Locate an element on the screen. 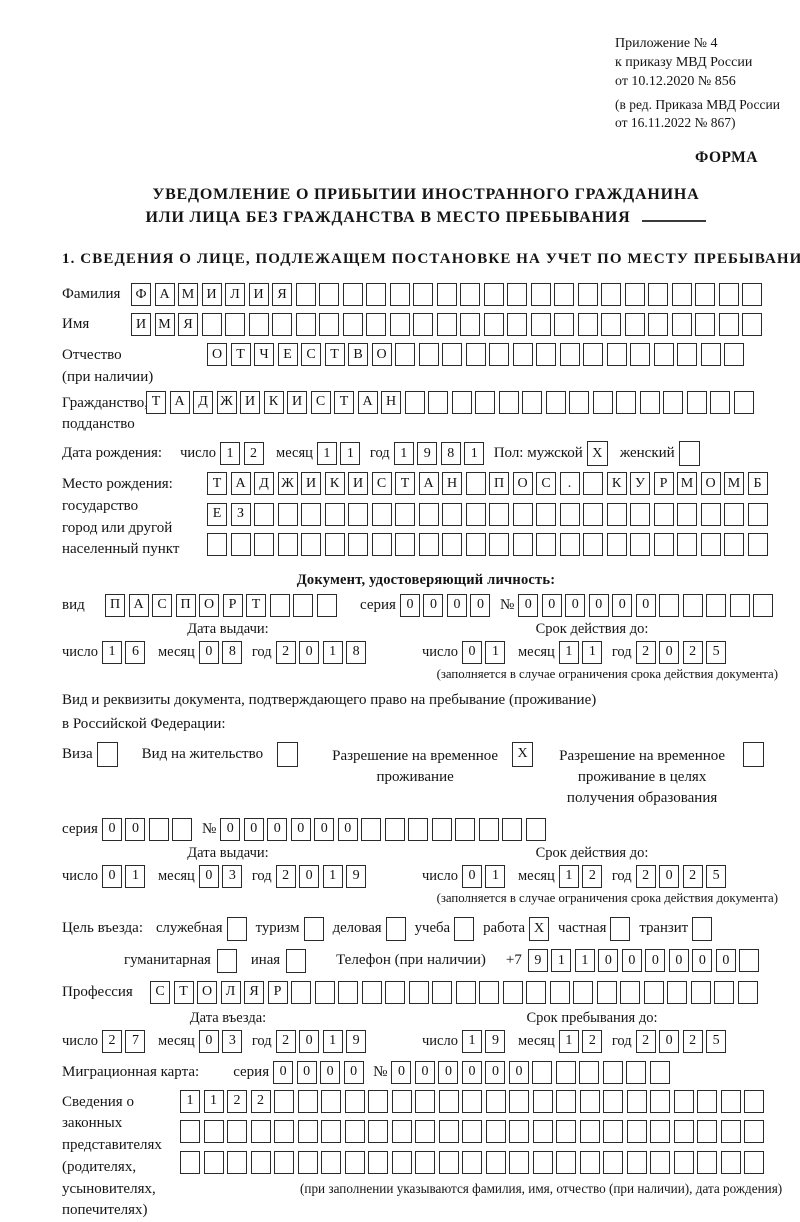 The width and height of the screenshot is (800, 1222). purpose-transit-checkbox is located at coordinates (702, 928).